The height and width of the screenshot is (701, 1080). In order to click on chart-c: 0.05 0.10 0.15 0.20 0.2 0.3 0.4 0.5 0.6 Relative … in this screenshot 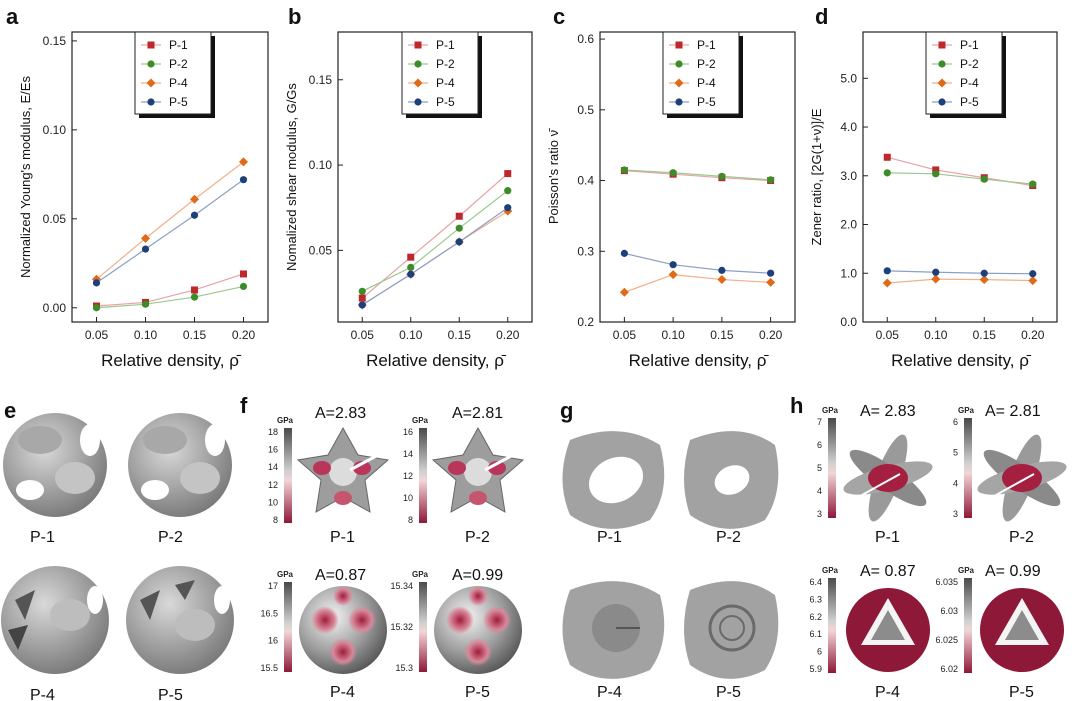, I will do `click(671, 200)`.